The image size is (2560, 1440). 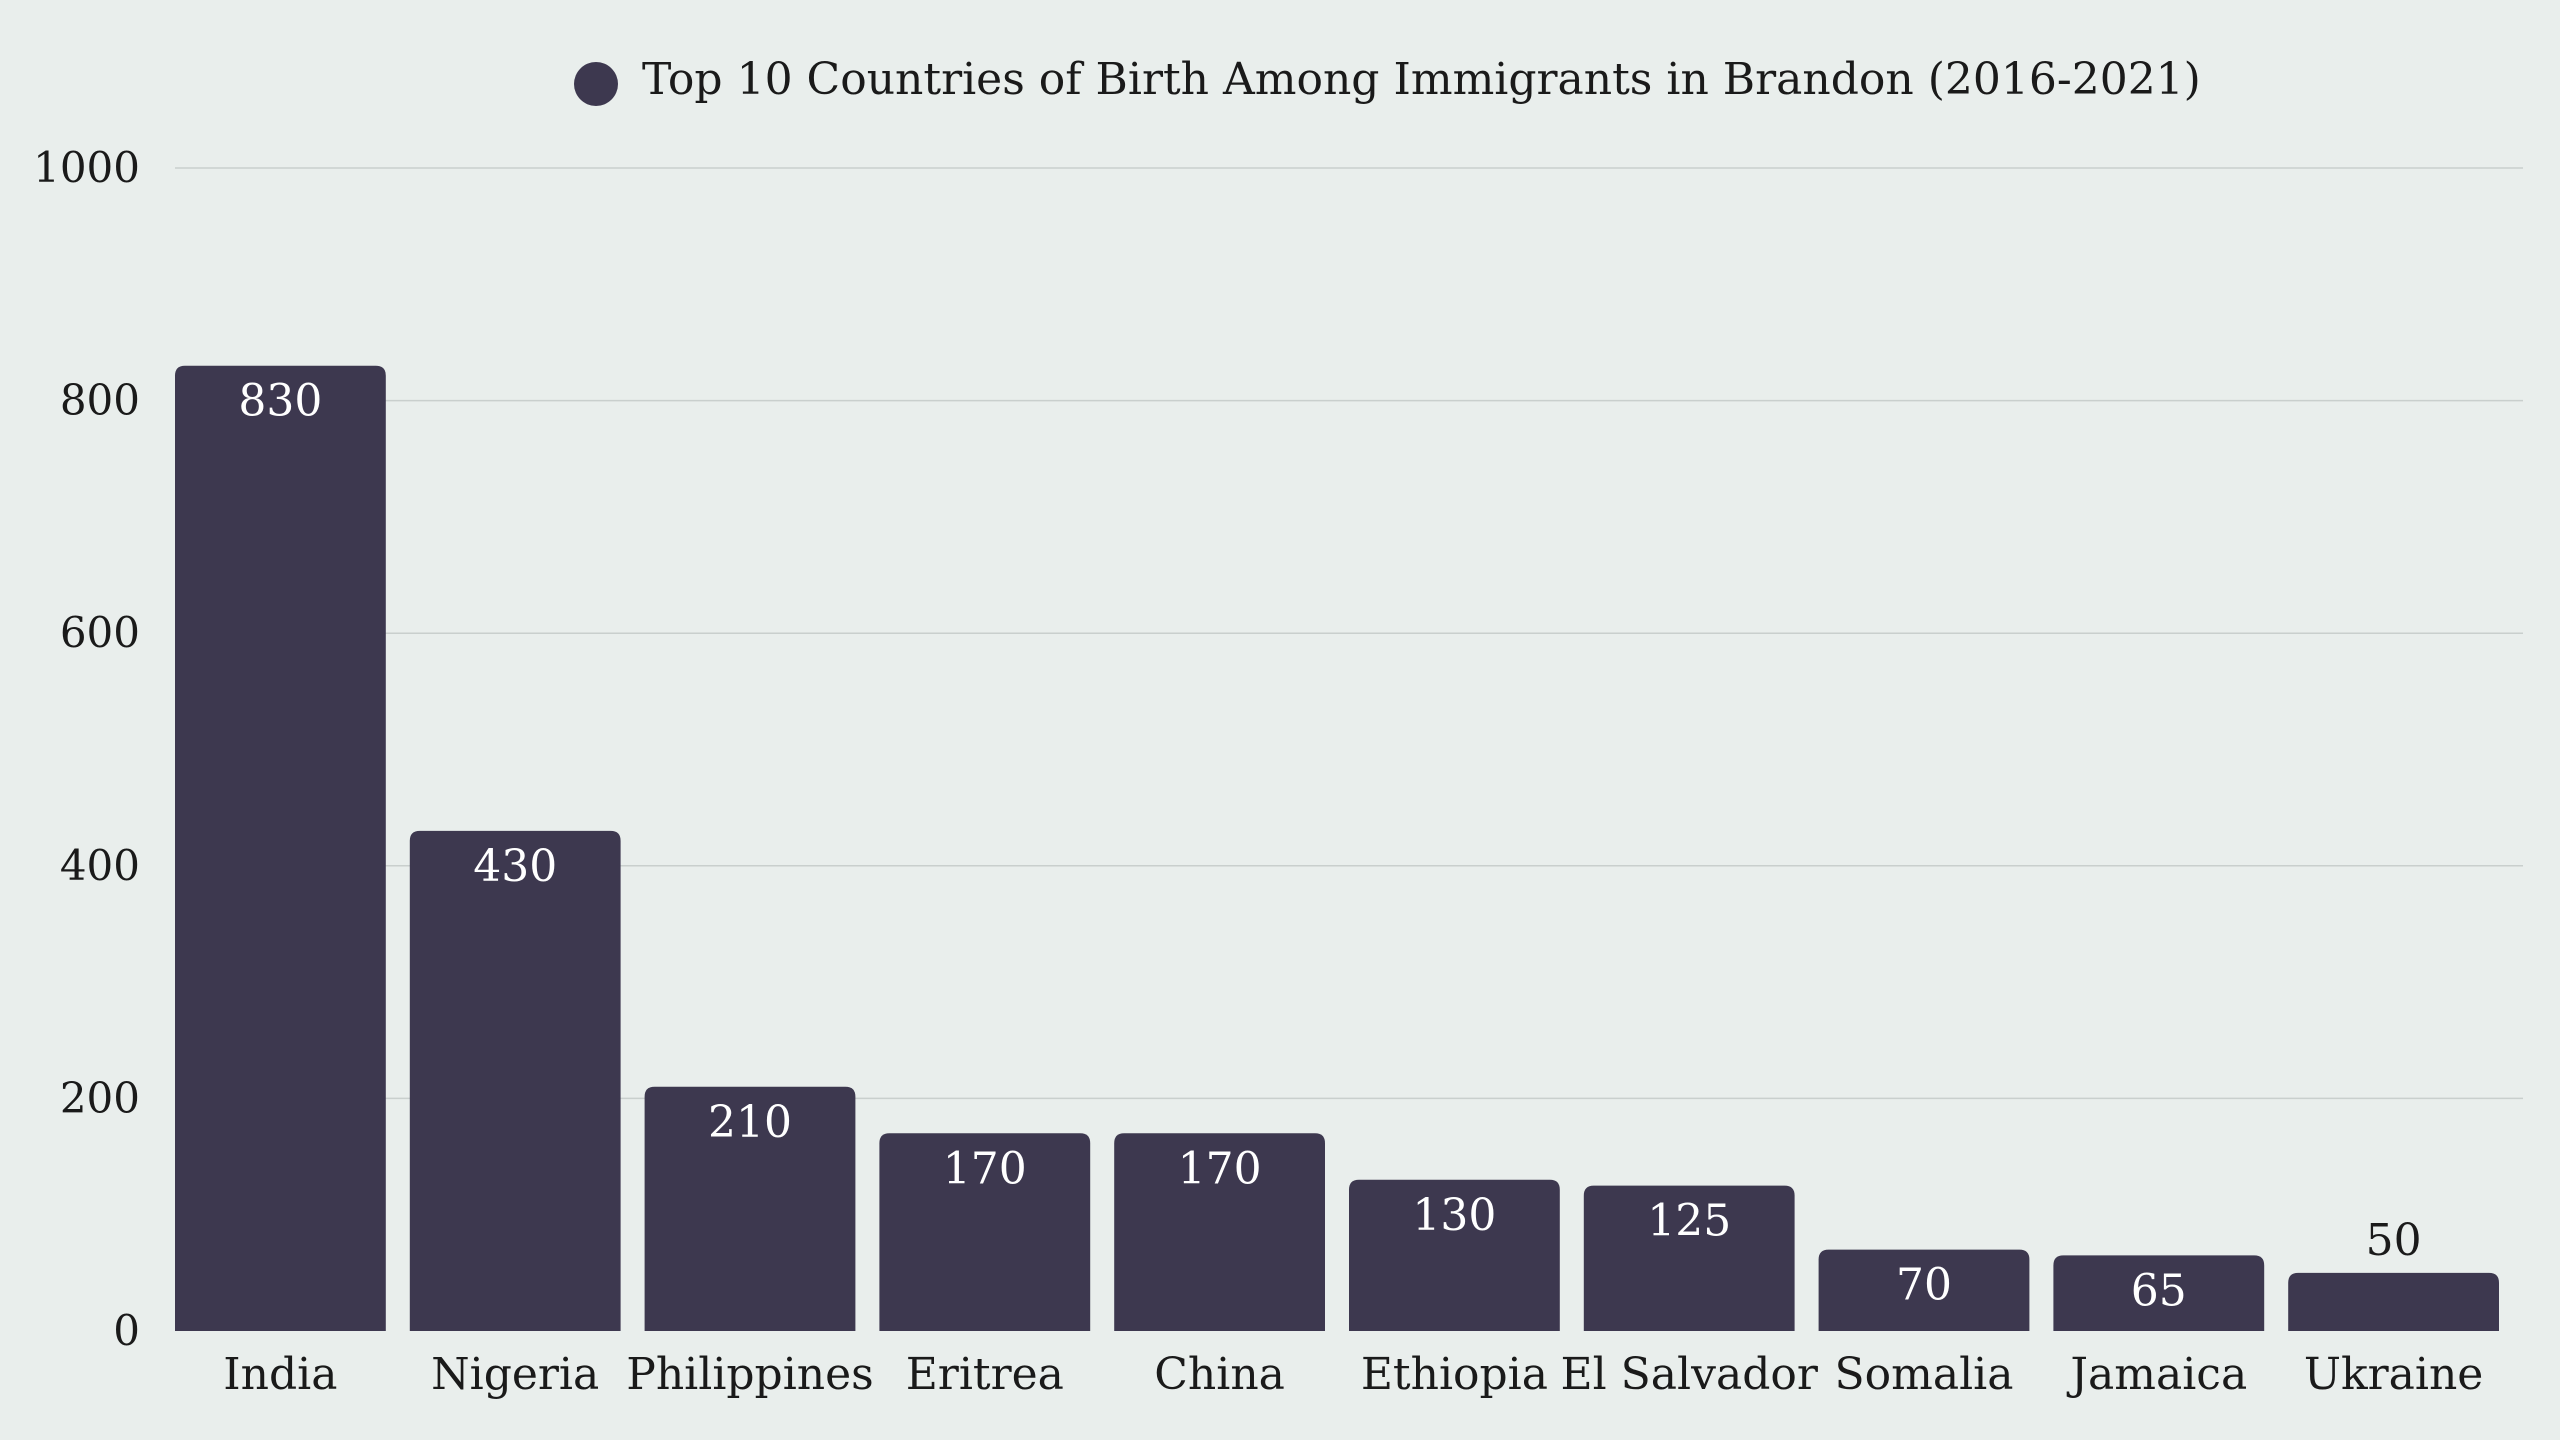 What do you see at coordinates (596, 84) in the screenshot?
I see `legend-swatch` at bounding box center [596, 84].